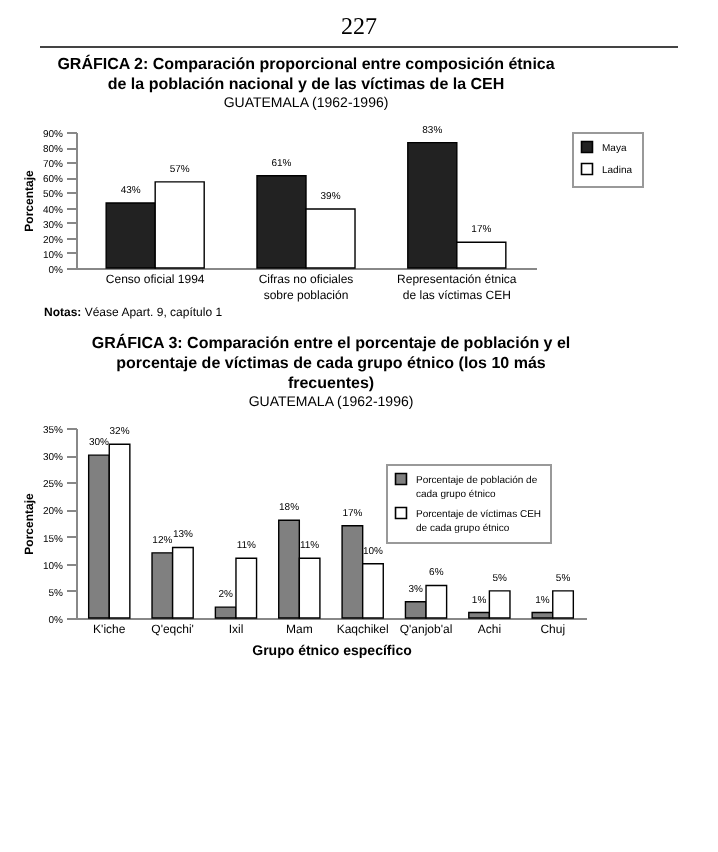 This screenshot has height=852, width=718. Describe the element at coordinates (331, 362) in the screenshot. I see `chart-title: GRÁFICA 3: Comparación entre el porcentaje de población y el porcentaje de víctimas de cada grupo étnico (los 10 más frecuentes)` at that location.